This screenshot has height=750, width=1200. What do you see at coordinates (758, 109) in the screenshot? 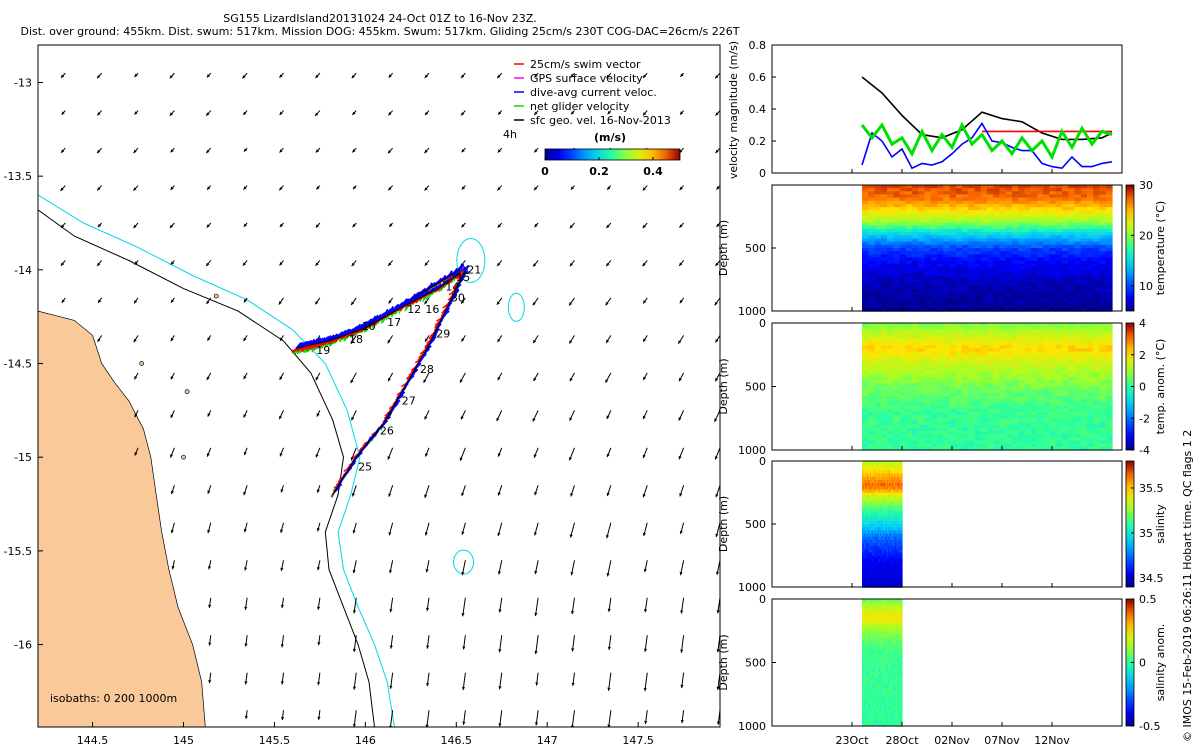
I see `velocity-ytick-label: 0.4` at bounding box center [758, 109].